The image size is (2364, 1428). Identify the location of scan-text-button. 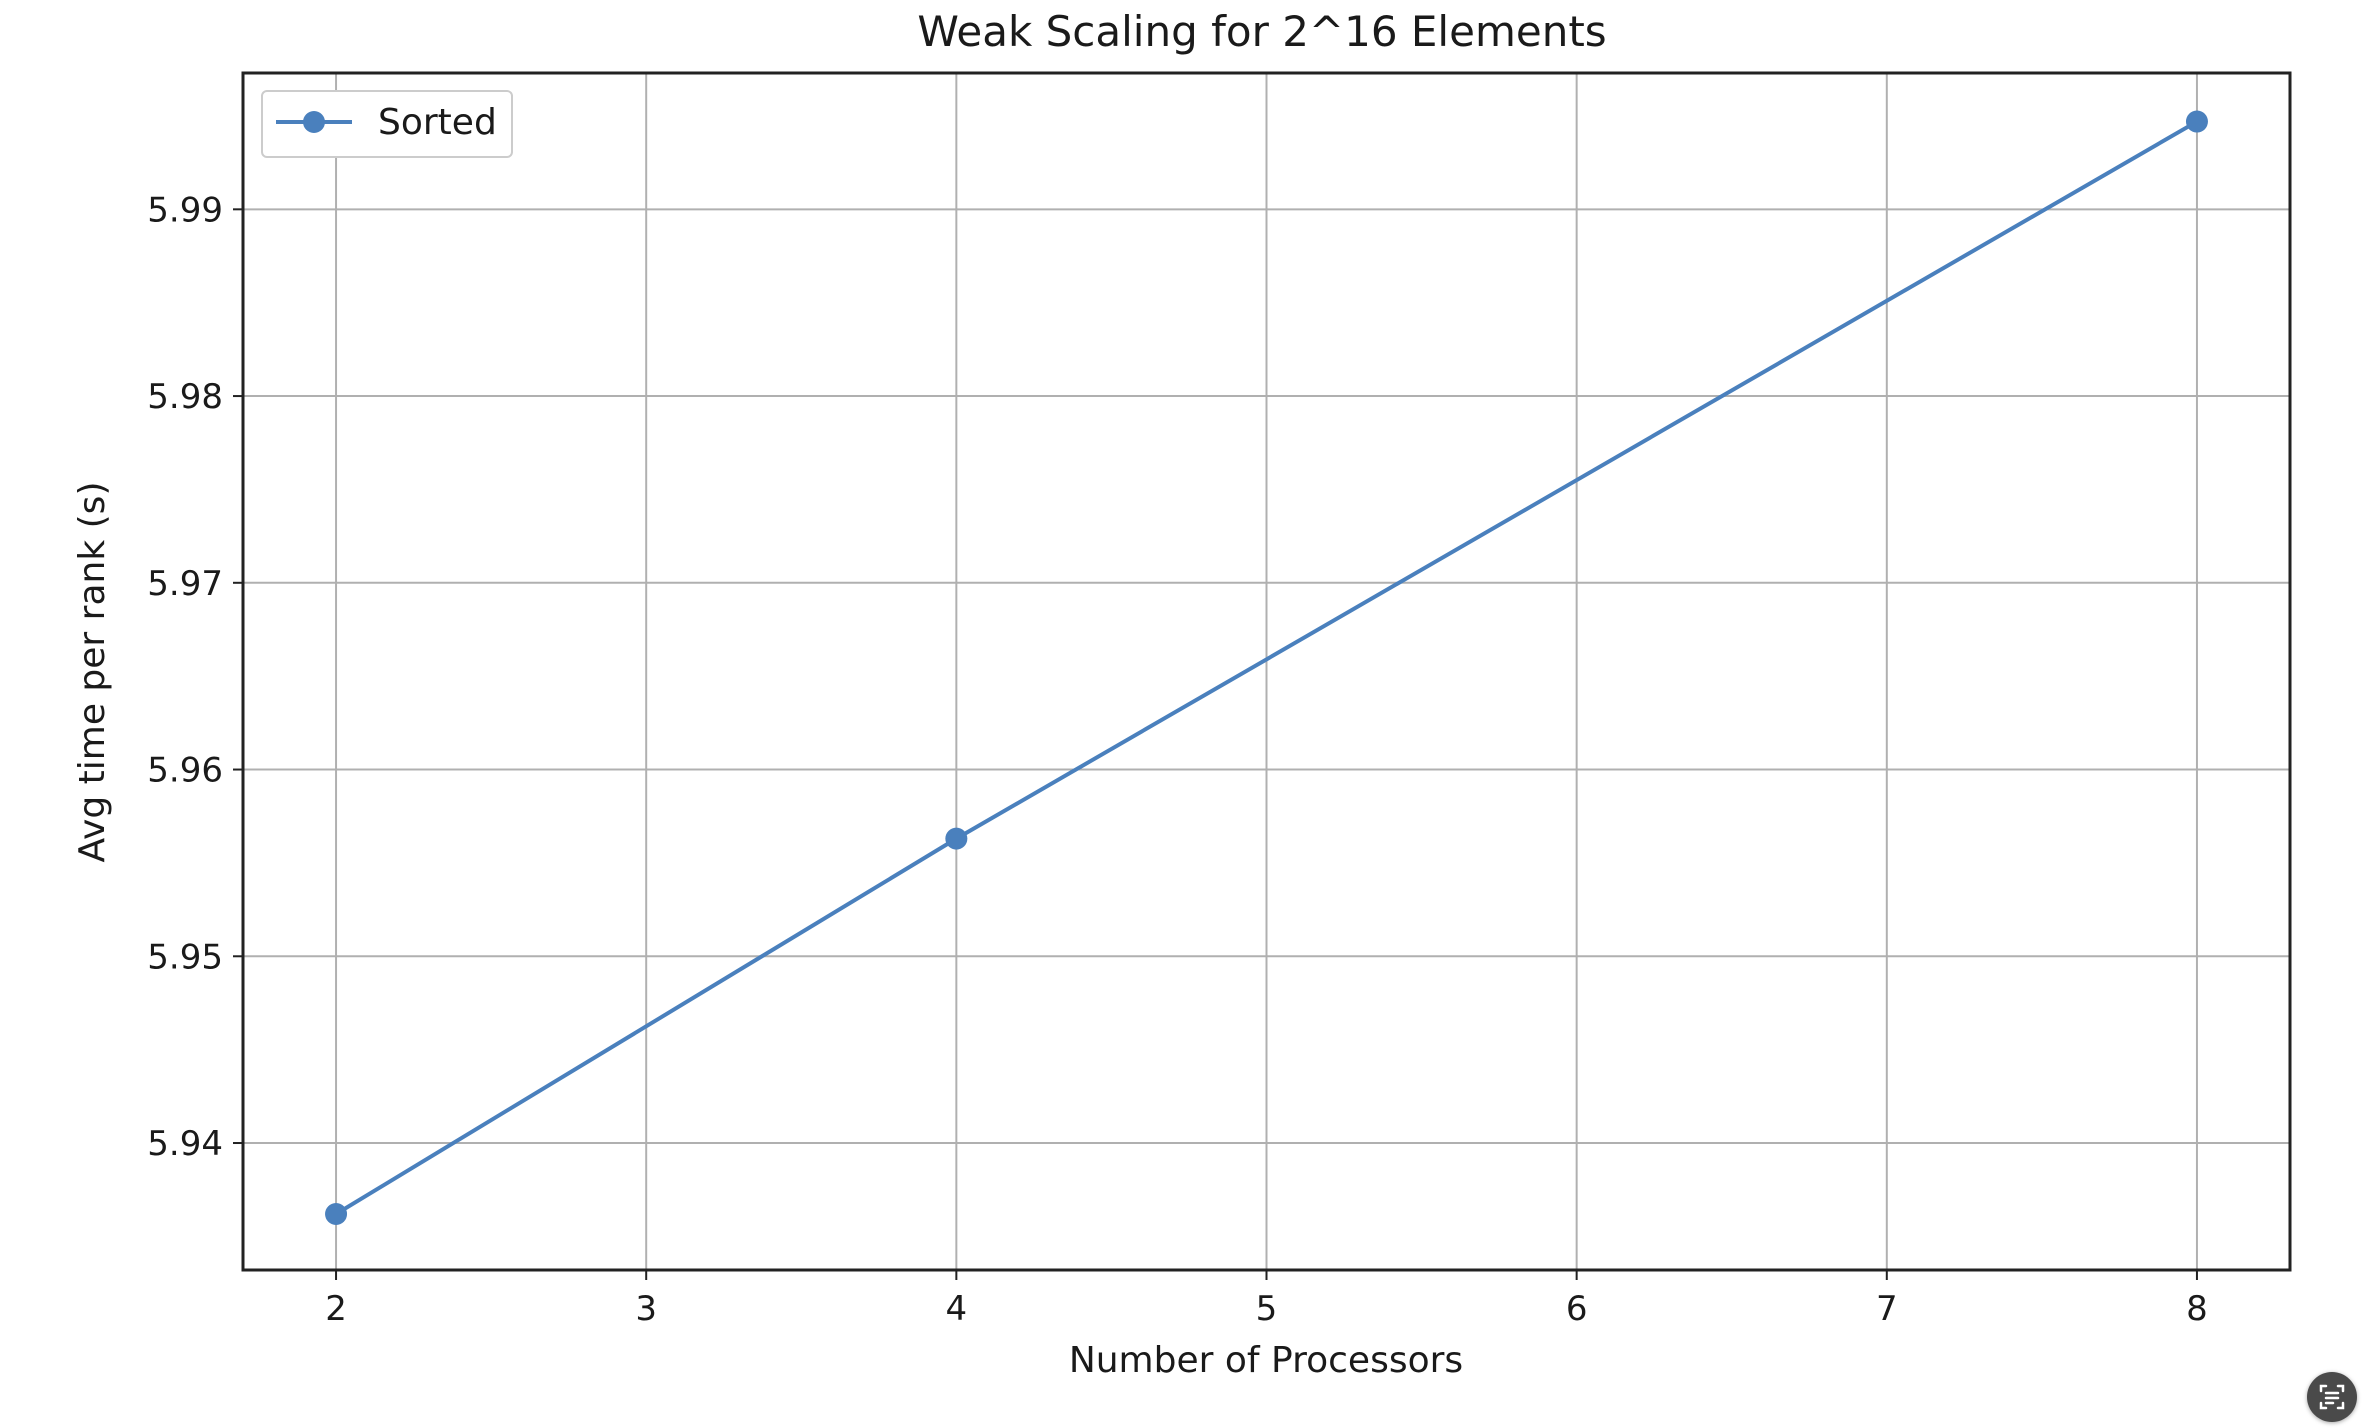
(2332, 1397).